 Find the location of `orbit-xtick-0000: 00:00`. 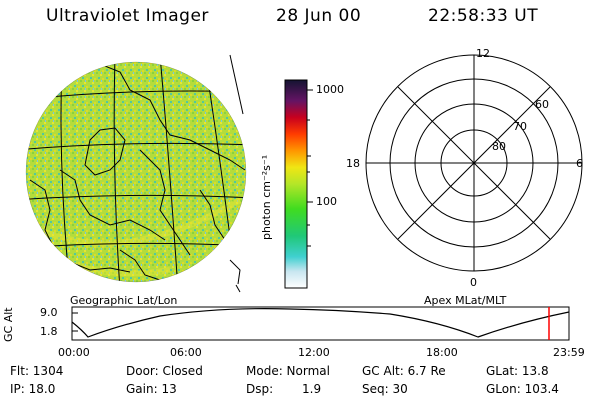

orbit-xtick-0000: 00:00 is located at coordinates (74, 352).